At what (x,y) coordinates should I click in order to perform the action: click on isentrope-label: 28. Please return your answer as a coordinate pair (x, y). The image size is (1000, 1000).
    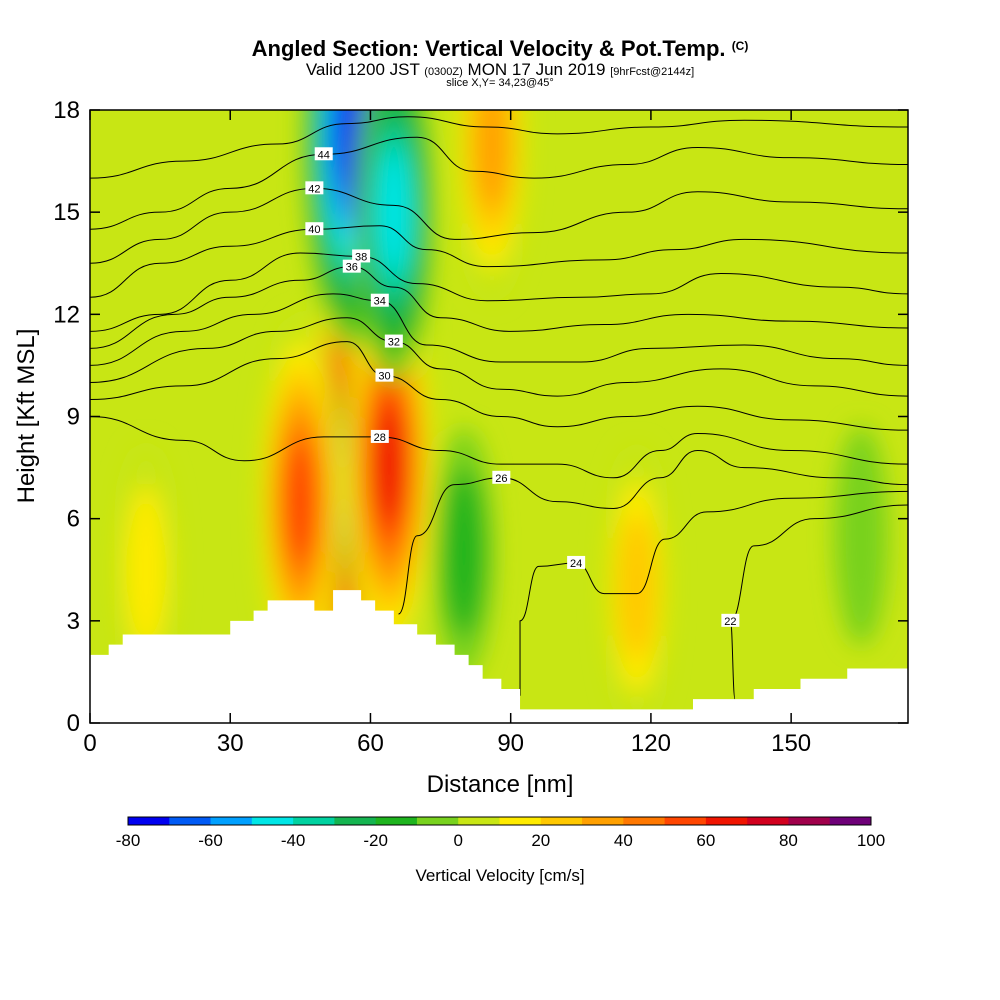
    Looking at the image, I should click on (379, 436).